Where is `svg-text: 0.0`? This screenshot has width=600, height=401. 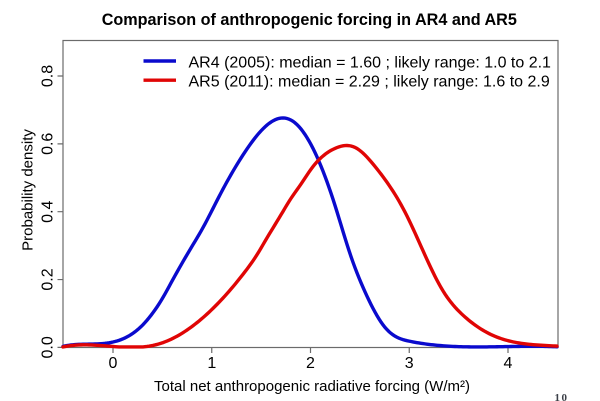 svg-text: 0.0 is located at coordinates (47, 347).